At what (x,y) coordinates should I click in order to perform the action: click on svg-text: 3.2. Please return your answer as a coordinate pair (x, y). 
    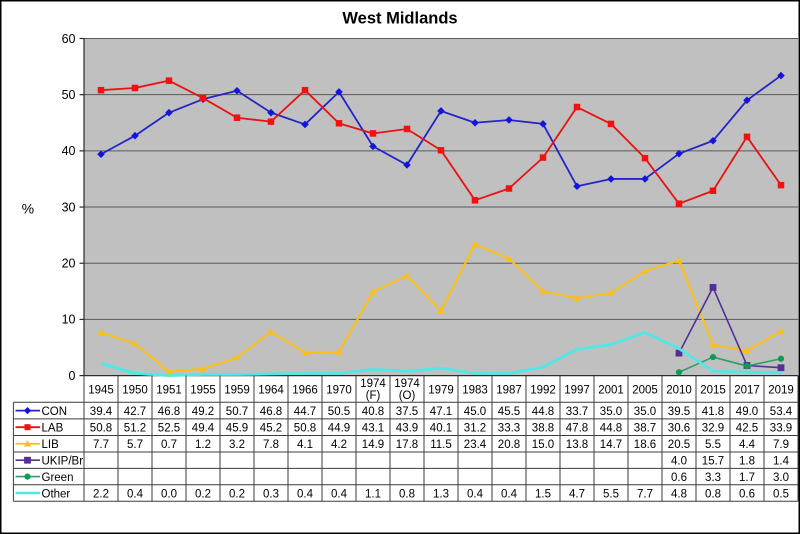
    Looking at the image, I should click on (237, 445).